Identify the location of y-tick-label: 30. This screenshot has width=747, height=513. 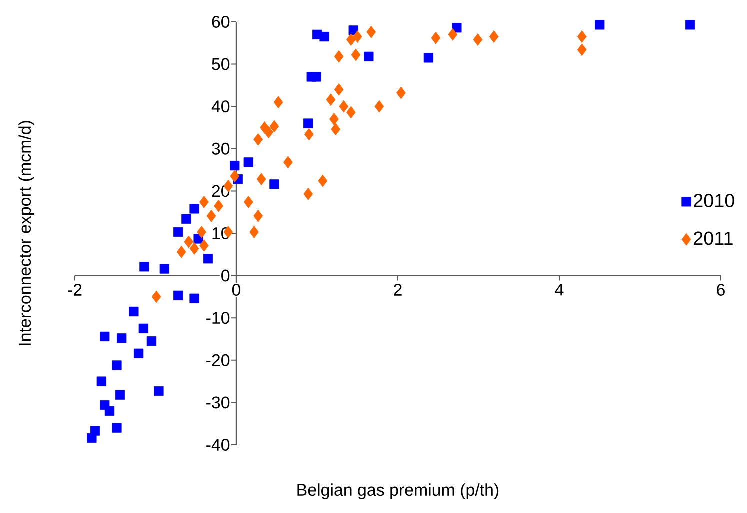
(221, 148).